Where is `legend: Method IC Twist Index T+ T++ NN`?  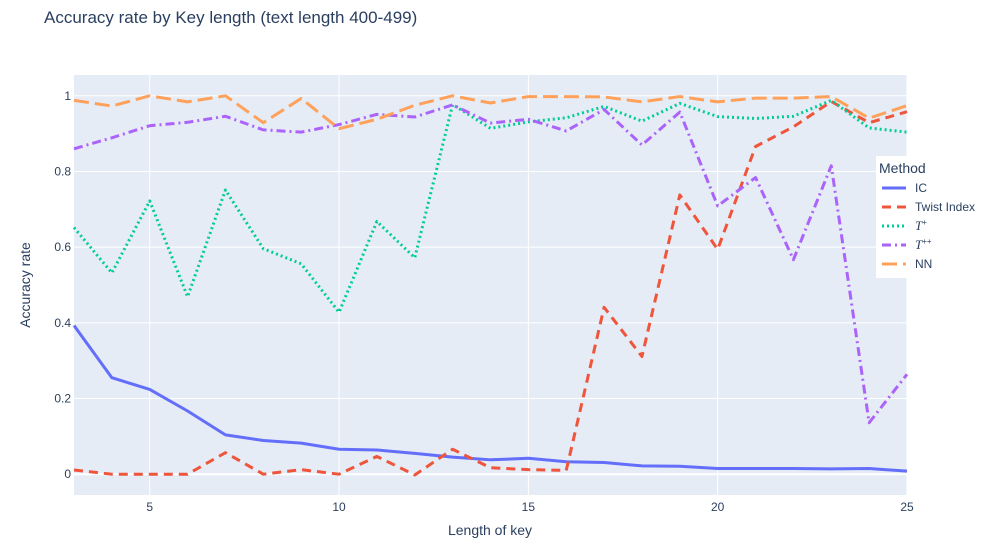 legend: Method IC Twist Index T+ T++ NN is located at coordinates (933, 217).